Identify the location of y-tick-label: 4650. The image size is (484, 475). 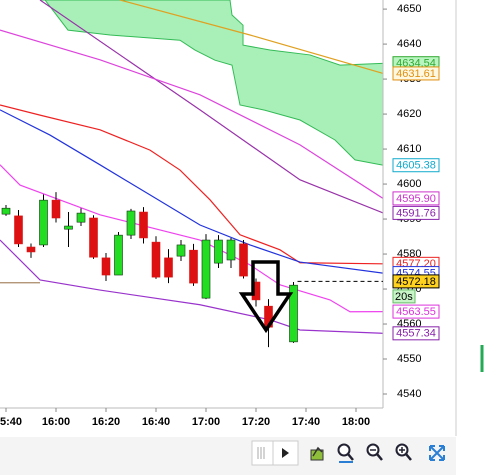
(409, 9).